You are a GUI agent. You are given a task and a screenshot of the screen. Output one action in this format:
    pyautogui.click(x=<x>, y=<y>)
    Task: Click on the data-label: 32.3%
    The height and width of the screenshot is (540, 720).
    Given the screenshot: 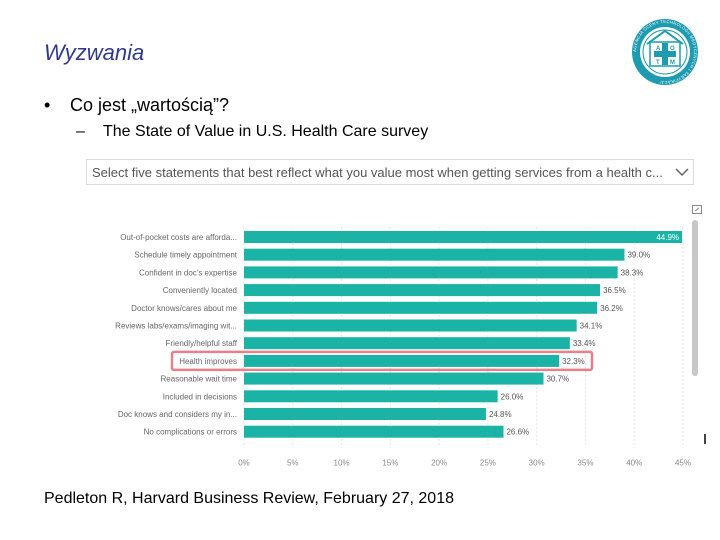 What is the action you would take?
    pyautogui.click(x=573, y=361)
    